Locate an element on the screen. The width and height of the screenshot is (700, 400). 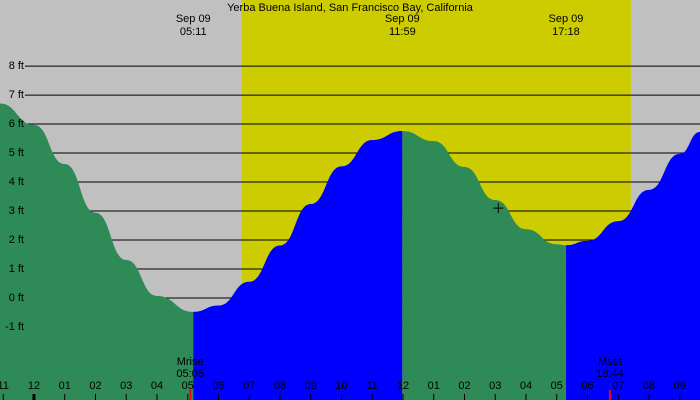
tide-event-time: 05:11 is located at coordinates (193, 32).